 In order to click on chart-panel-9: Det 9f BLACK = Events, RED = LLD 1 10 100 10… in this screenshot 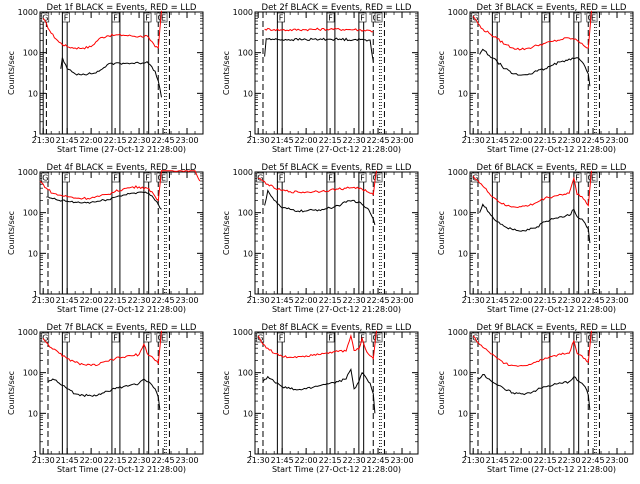, I will do `click(535, 398)`.